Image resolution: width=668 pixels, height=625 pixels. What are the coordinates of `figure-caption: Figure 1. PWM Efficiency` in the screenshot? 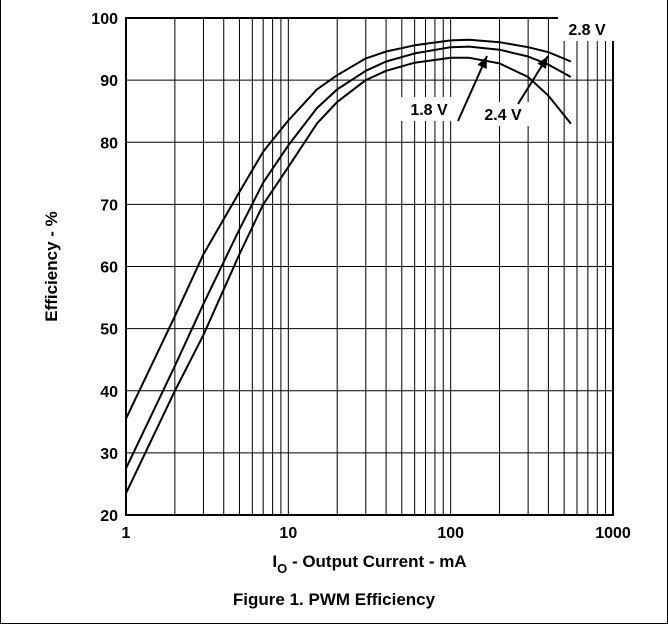 It's located at (334, 599).